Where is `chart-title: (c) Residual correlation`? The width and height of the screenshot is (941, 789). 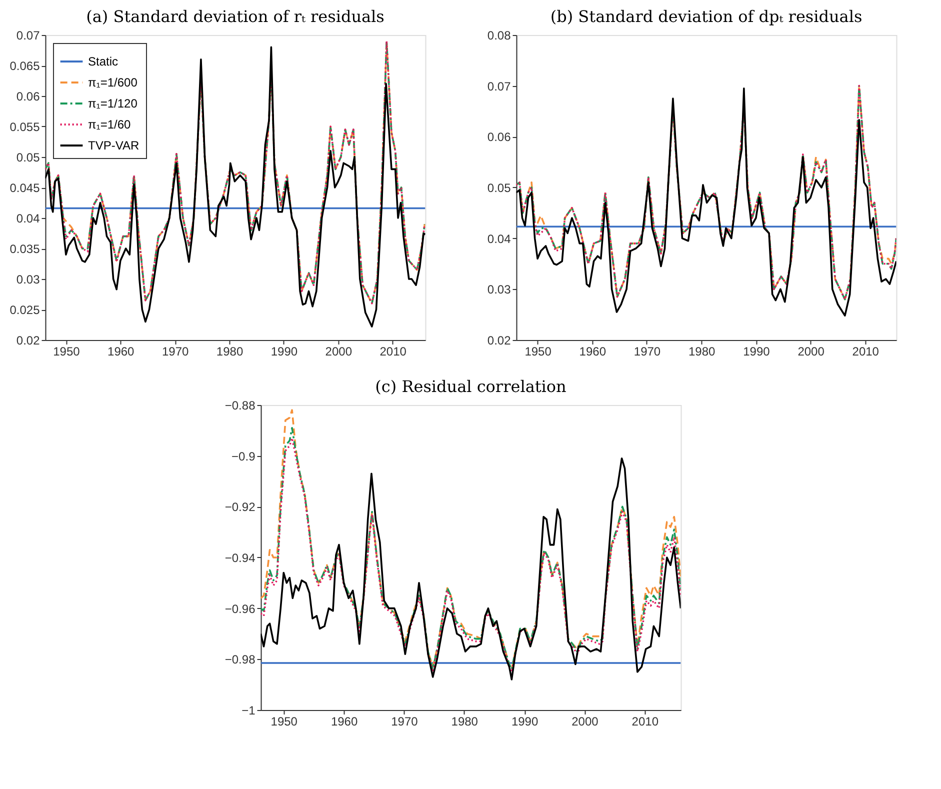
chart-title: (c) Residual correlation is located at coordinates (470, 386).